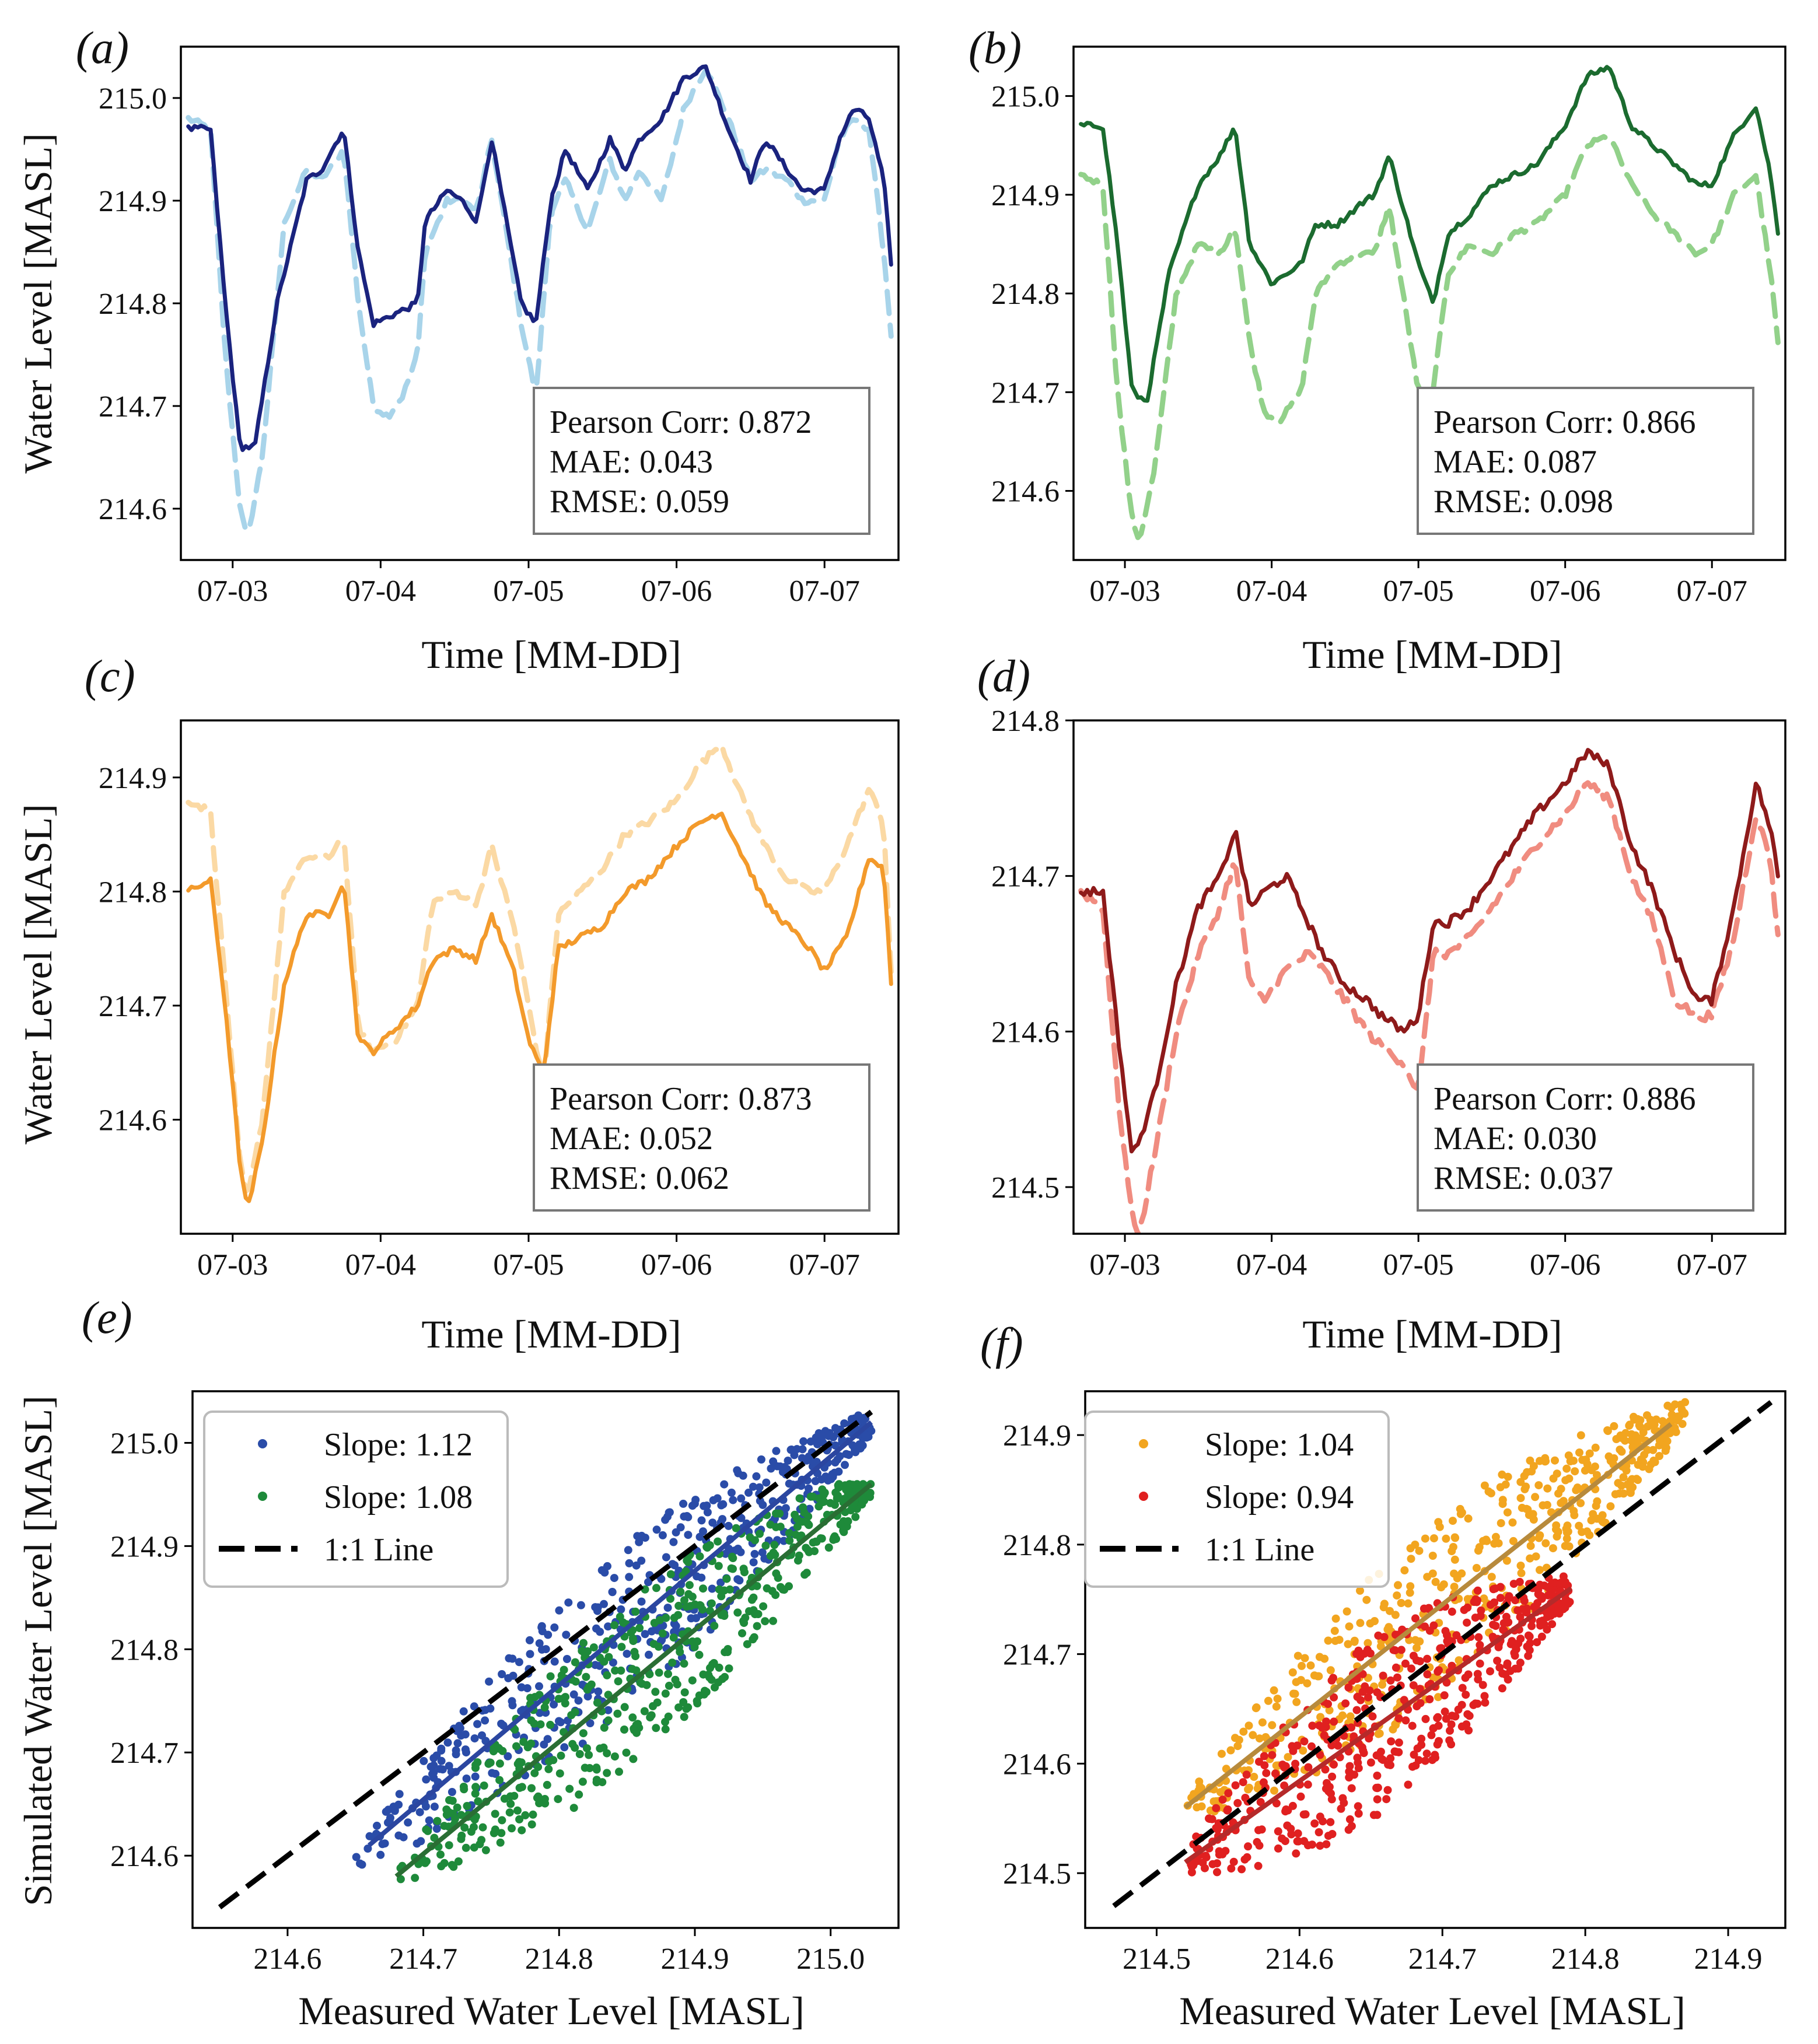 This screenshot has height=2044, width=1818. Describe the element at coordinates (540, 977) in the screenshot. I see `axes-frame-c` at that location.